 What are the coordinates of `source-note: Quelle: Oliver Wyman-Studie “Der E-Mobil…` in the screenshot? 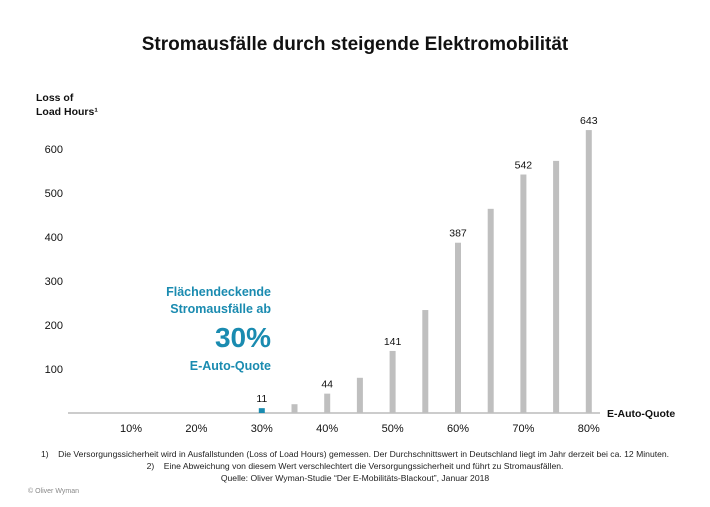 It's located at (355, 478).